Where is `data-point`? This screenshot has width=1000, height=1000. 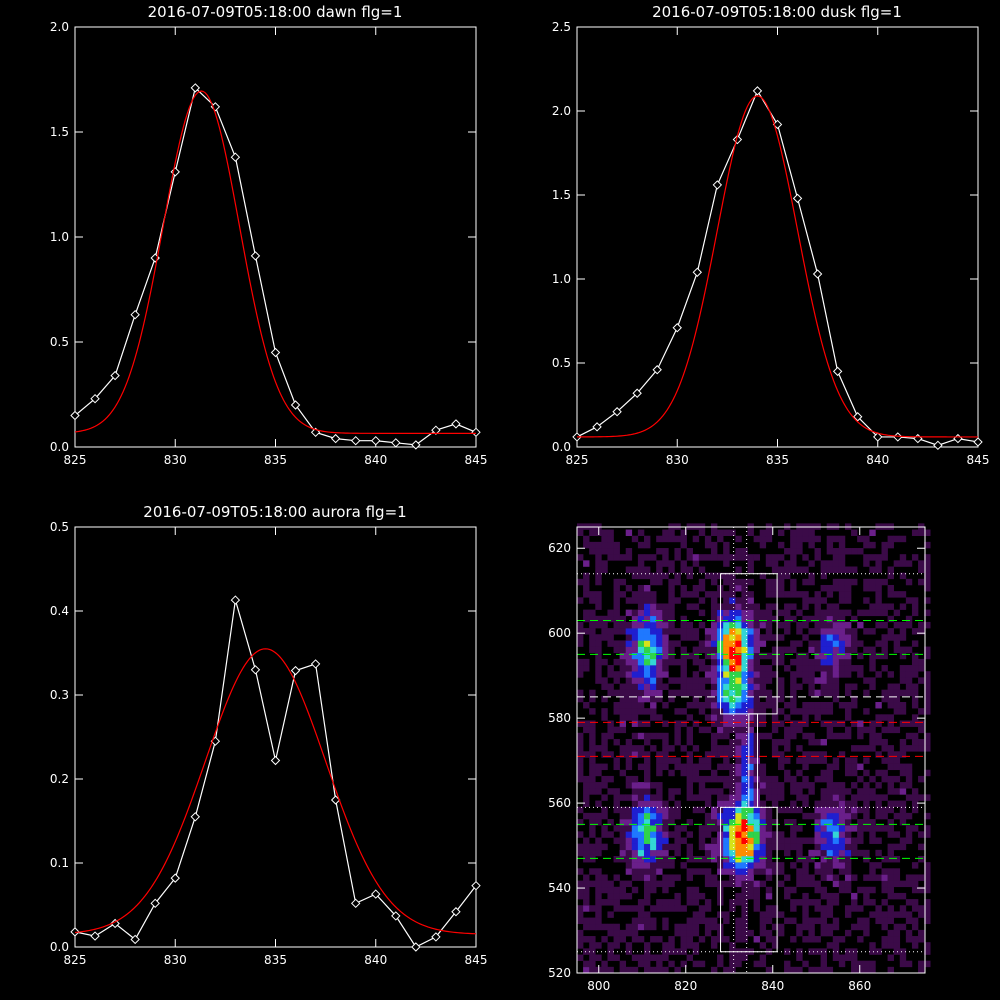 data-point is located at coordinates (456, 424).